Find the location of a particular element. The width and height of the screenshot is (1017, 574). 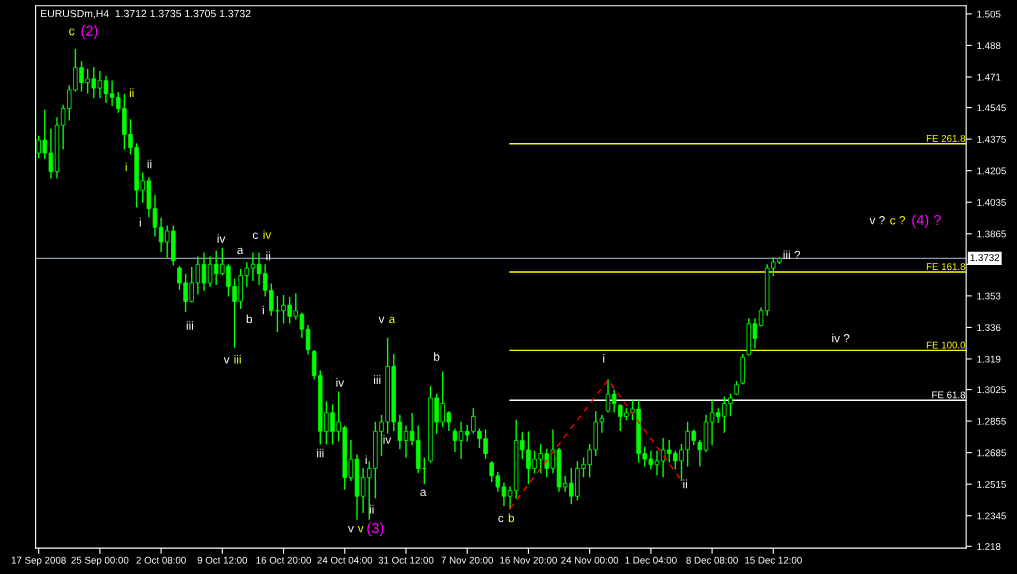

y-tick-label: 1.505 is located at coordinates (989, 14).